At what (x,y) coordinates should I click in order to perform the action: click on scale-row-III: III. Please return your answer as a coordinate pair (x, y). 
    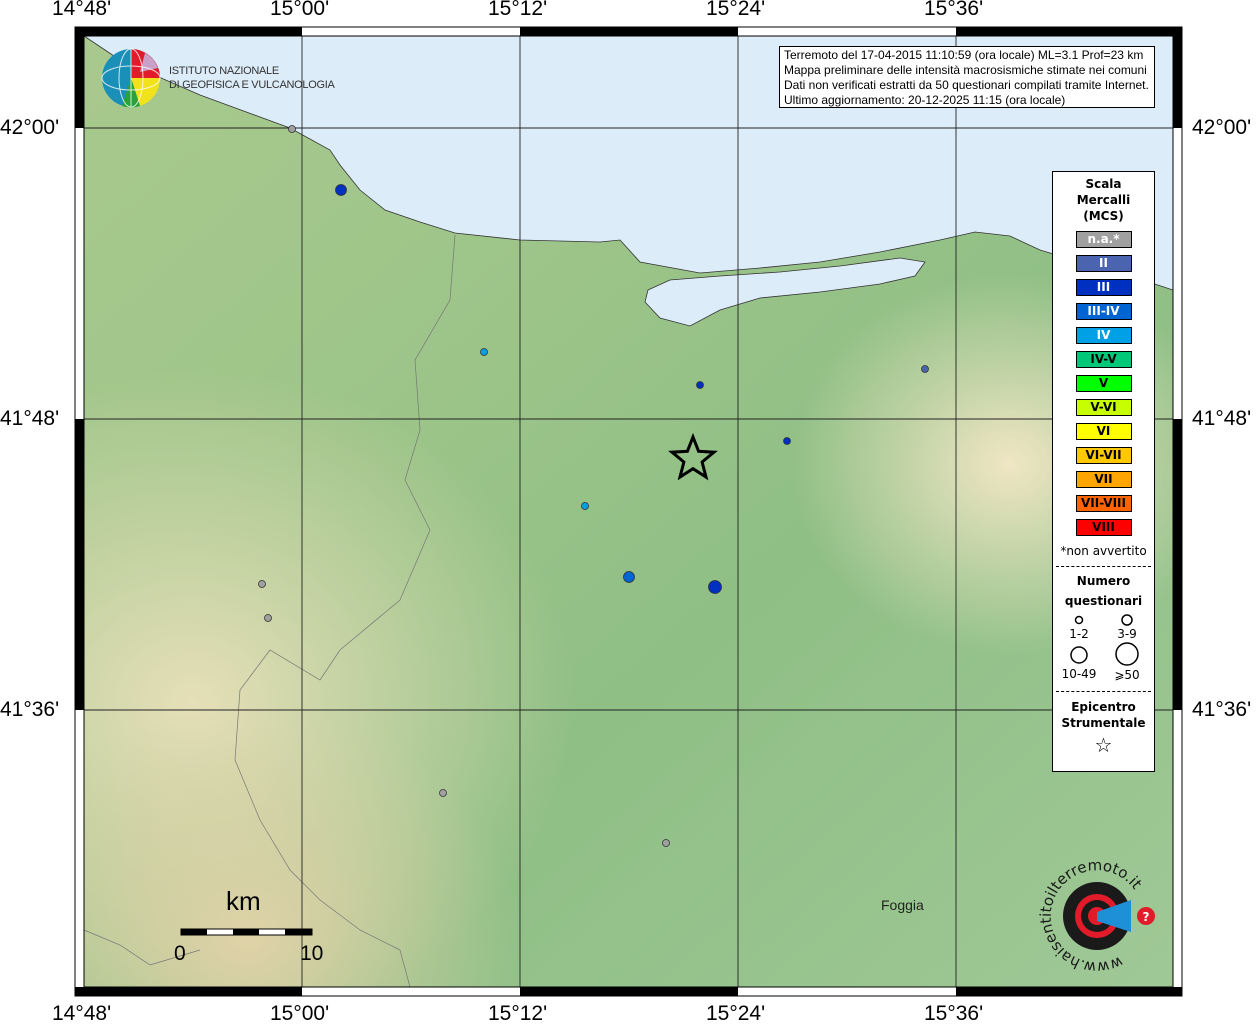
    Looking at the image, I should click on (1103, 287).